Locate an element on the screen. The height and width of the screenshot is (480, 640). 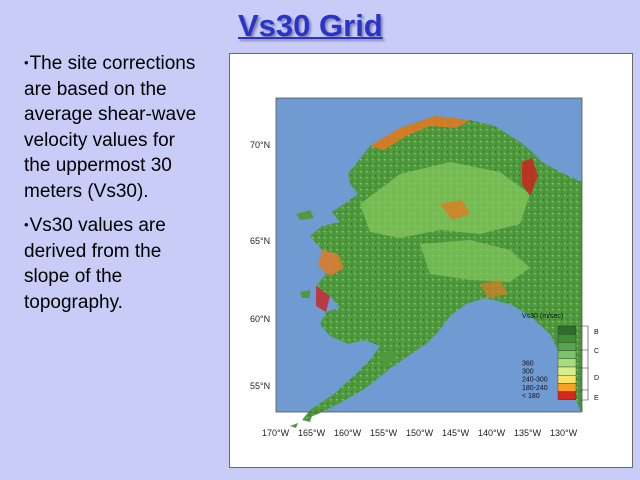
aleutian-islands is located at coordinates (301, 422).